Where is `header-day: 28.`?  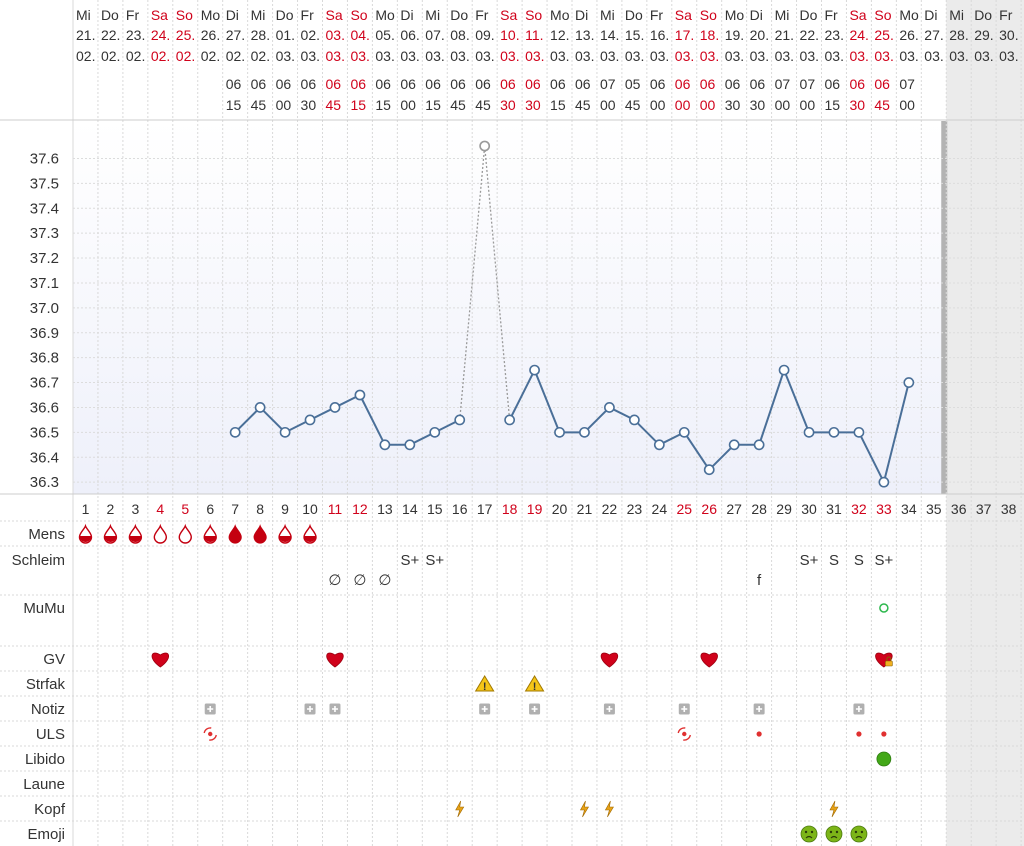 header-day: 28. is located at coordinates (260, 35).